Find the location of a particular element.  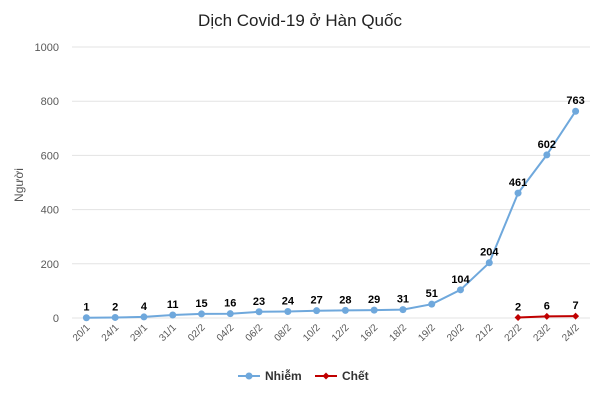

data-label: 27 is located at coordinates (316, 301).